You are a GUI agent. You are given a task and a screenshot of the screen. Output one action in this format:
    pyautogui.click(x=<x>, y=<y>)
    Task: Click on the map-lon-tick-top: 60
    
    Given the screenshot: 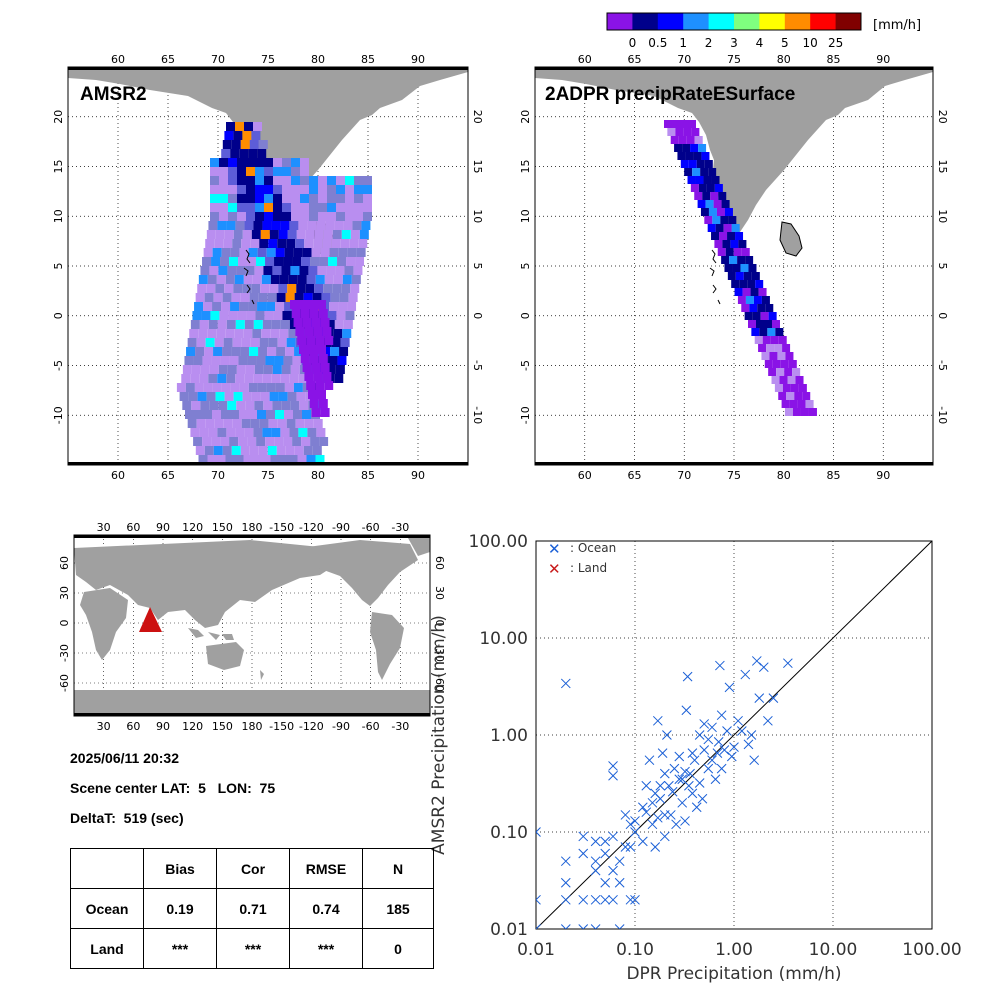 What is the action you would take?
    pyautogui.click(x=585, y=59)
    